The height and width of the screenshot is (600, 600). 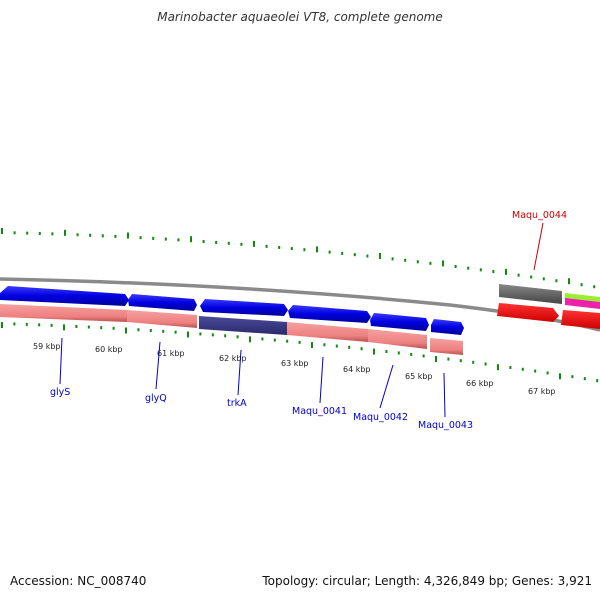 What do you see at coordinates (60, 392) in the screenshot?
I see `gene-label-glyS: glyS` at bounding box center [60, 392].